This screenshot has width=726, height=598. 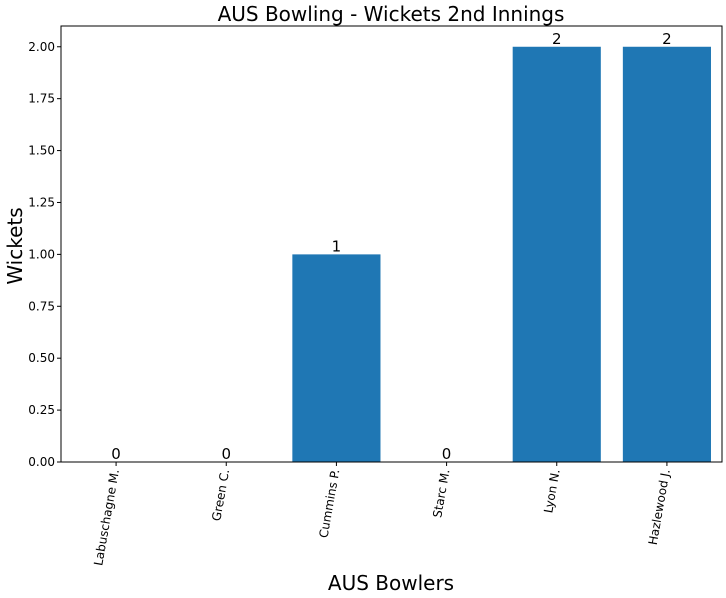 What do you see at coordinates (659, 507) in the screenshot?
I see `x-tick-label: Hazlewood J.` at bounding box center [659, 507].